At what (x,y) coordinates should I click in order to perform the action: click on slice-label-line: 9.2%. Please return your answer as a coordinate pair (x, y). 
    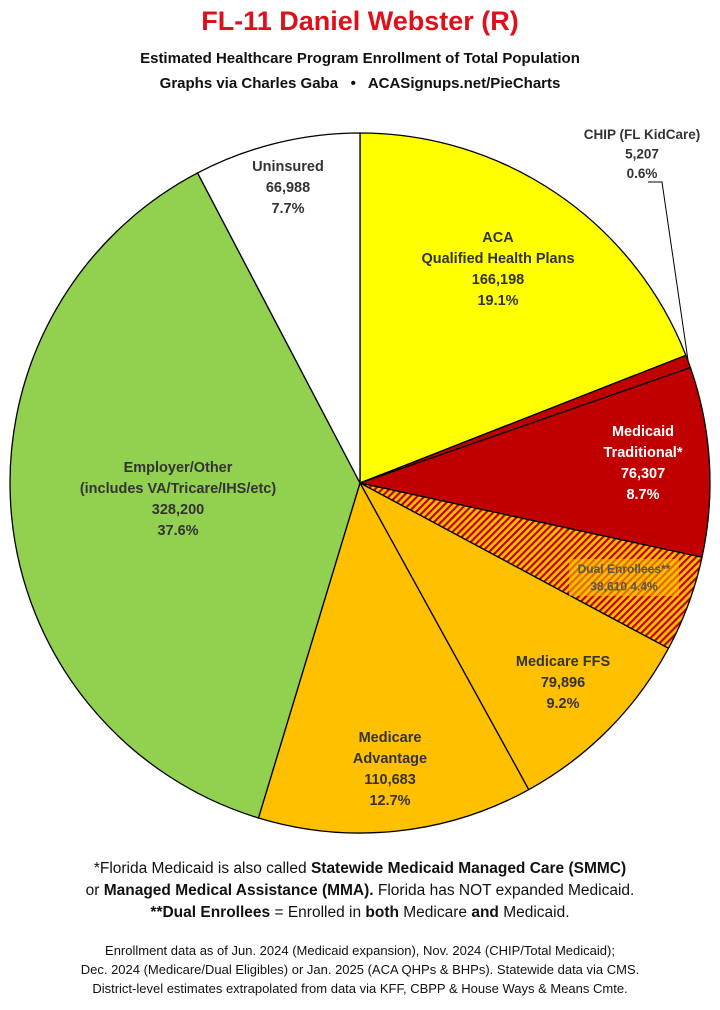
    Looking at the image, I should click on (562, 704).